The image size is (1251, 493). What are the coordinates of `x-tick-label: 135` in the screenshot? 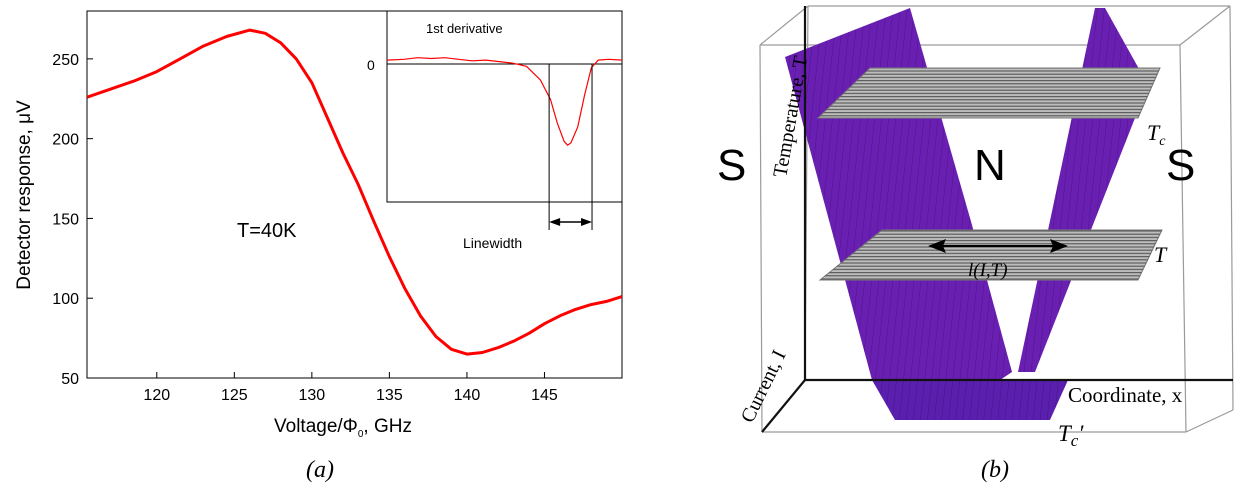 It's located at (389, 395).